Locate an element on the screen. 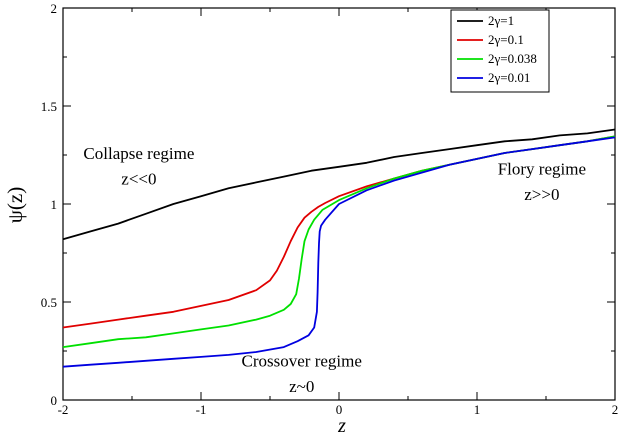  x-tick-label: 1 is located at coordinates (477, 409).